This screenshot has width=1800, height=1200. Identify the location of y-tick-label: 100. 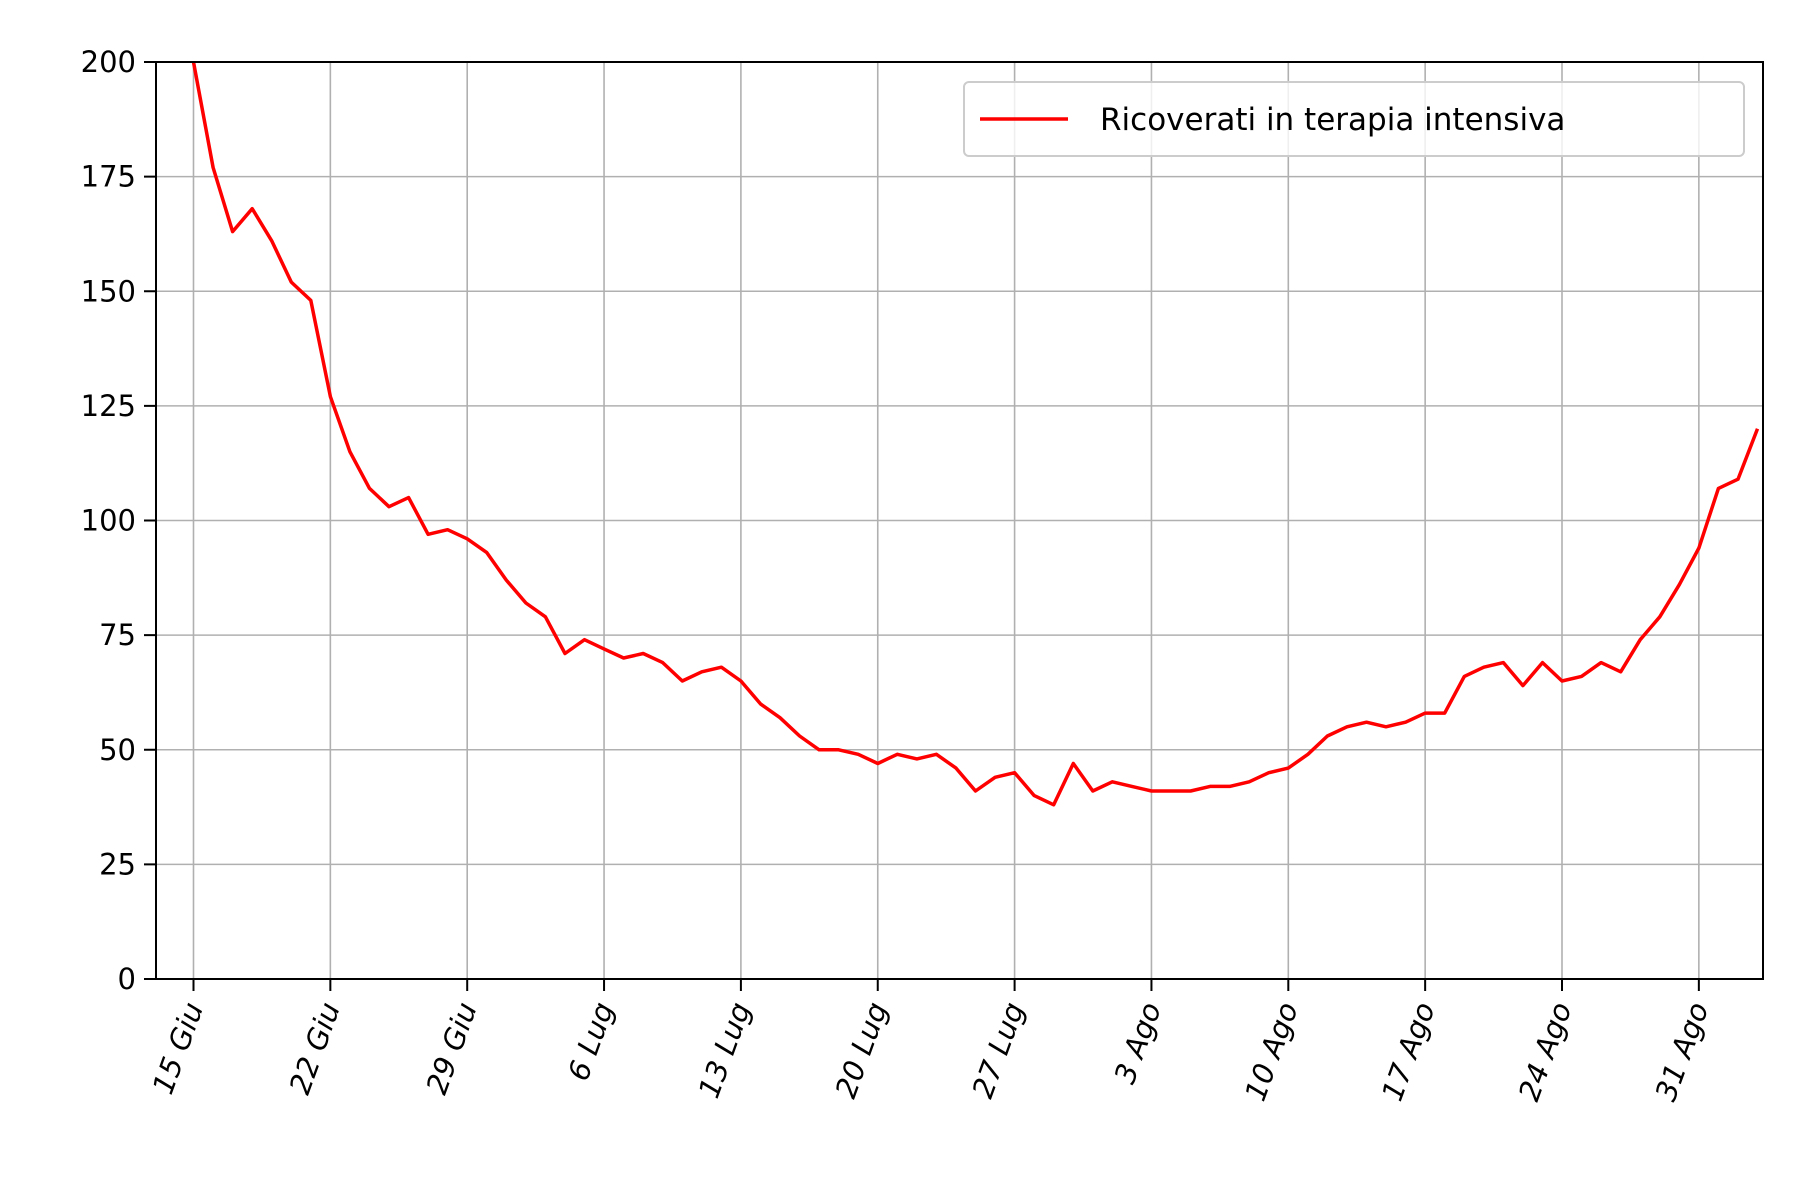
(108, 521).